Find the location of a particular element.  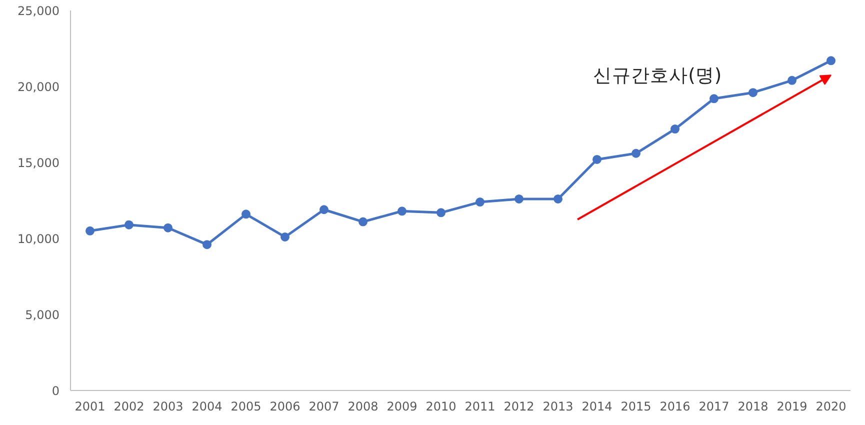

annotation: 신규간호사(명) is located at coordinates (657, 76).